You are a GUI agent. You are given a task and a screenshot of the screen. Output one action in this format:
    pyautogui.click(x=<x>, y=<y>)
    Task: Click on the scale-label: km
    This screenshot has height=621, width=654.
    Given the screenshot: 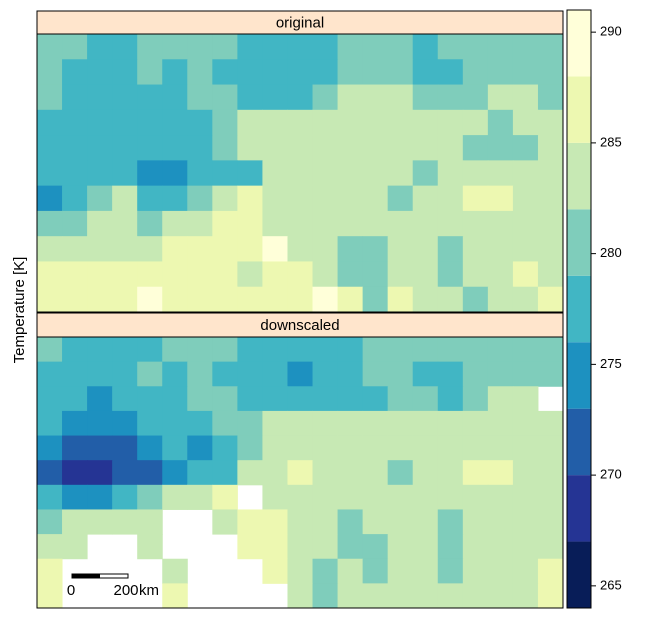 What is the action you would take?
    pyautogui.click(x=149, y=590)
    